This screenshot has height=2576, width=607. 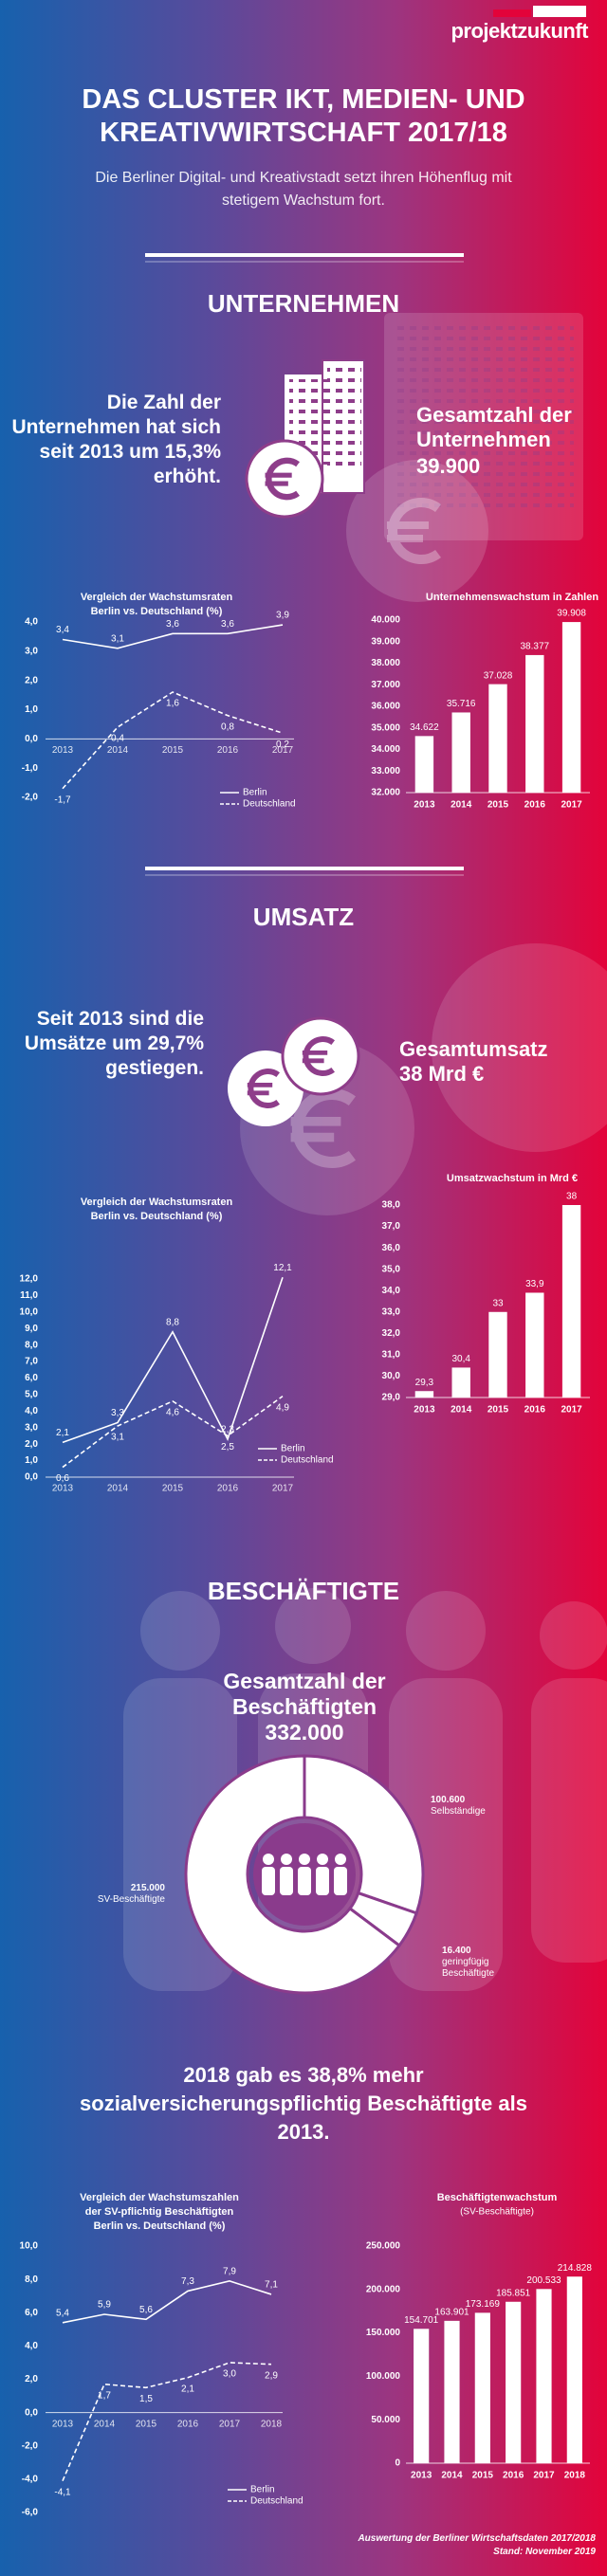 I want to click on y-tick-label: 250.000, so click(x=383, y=2246).